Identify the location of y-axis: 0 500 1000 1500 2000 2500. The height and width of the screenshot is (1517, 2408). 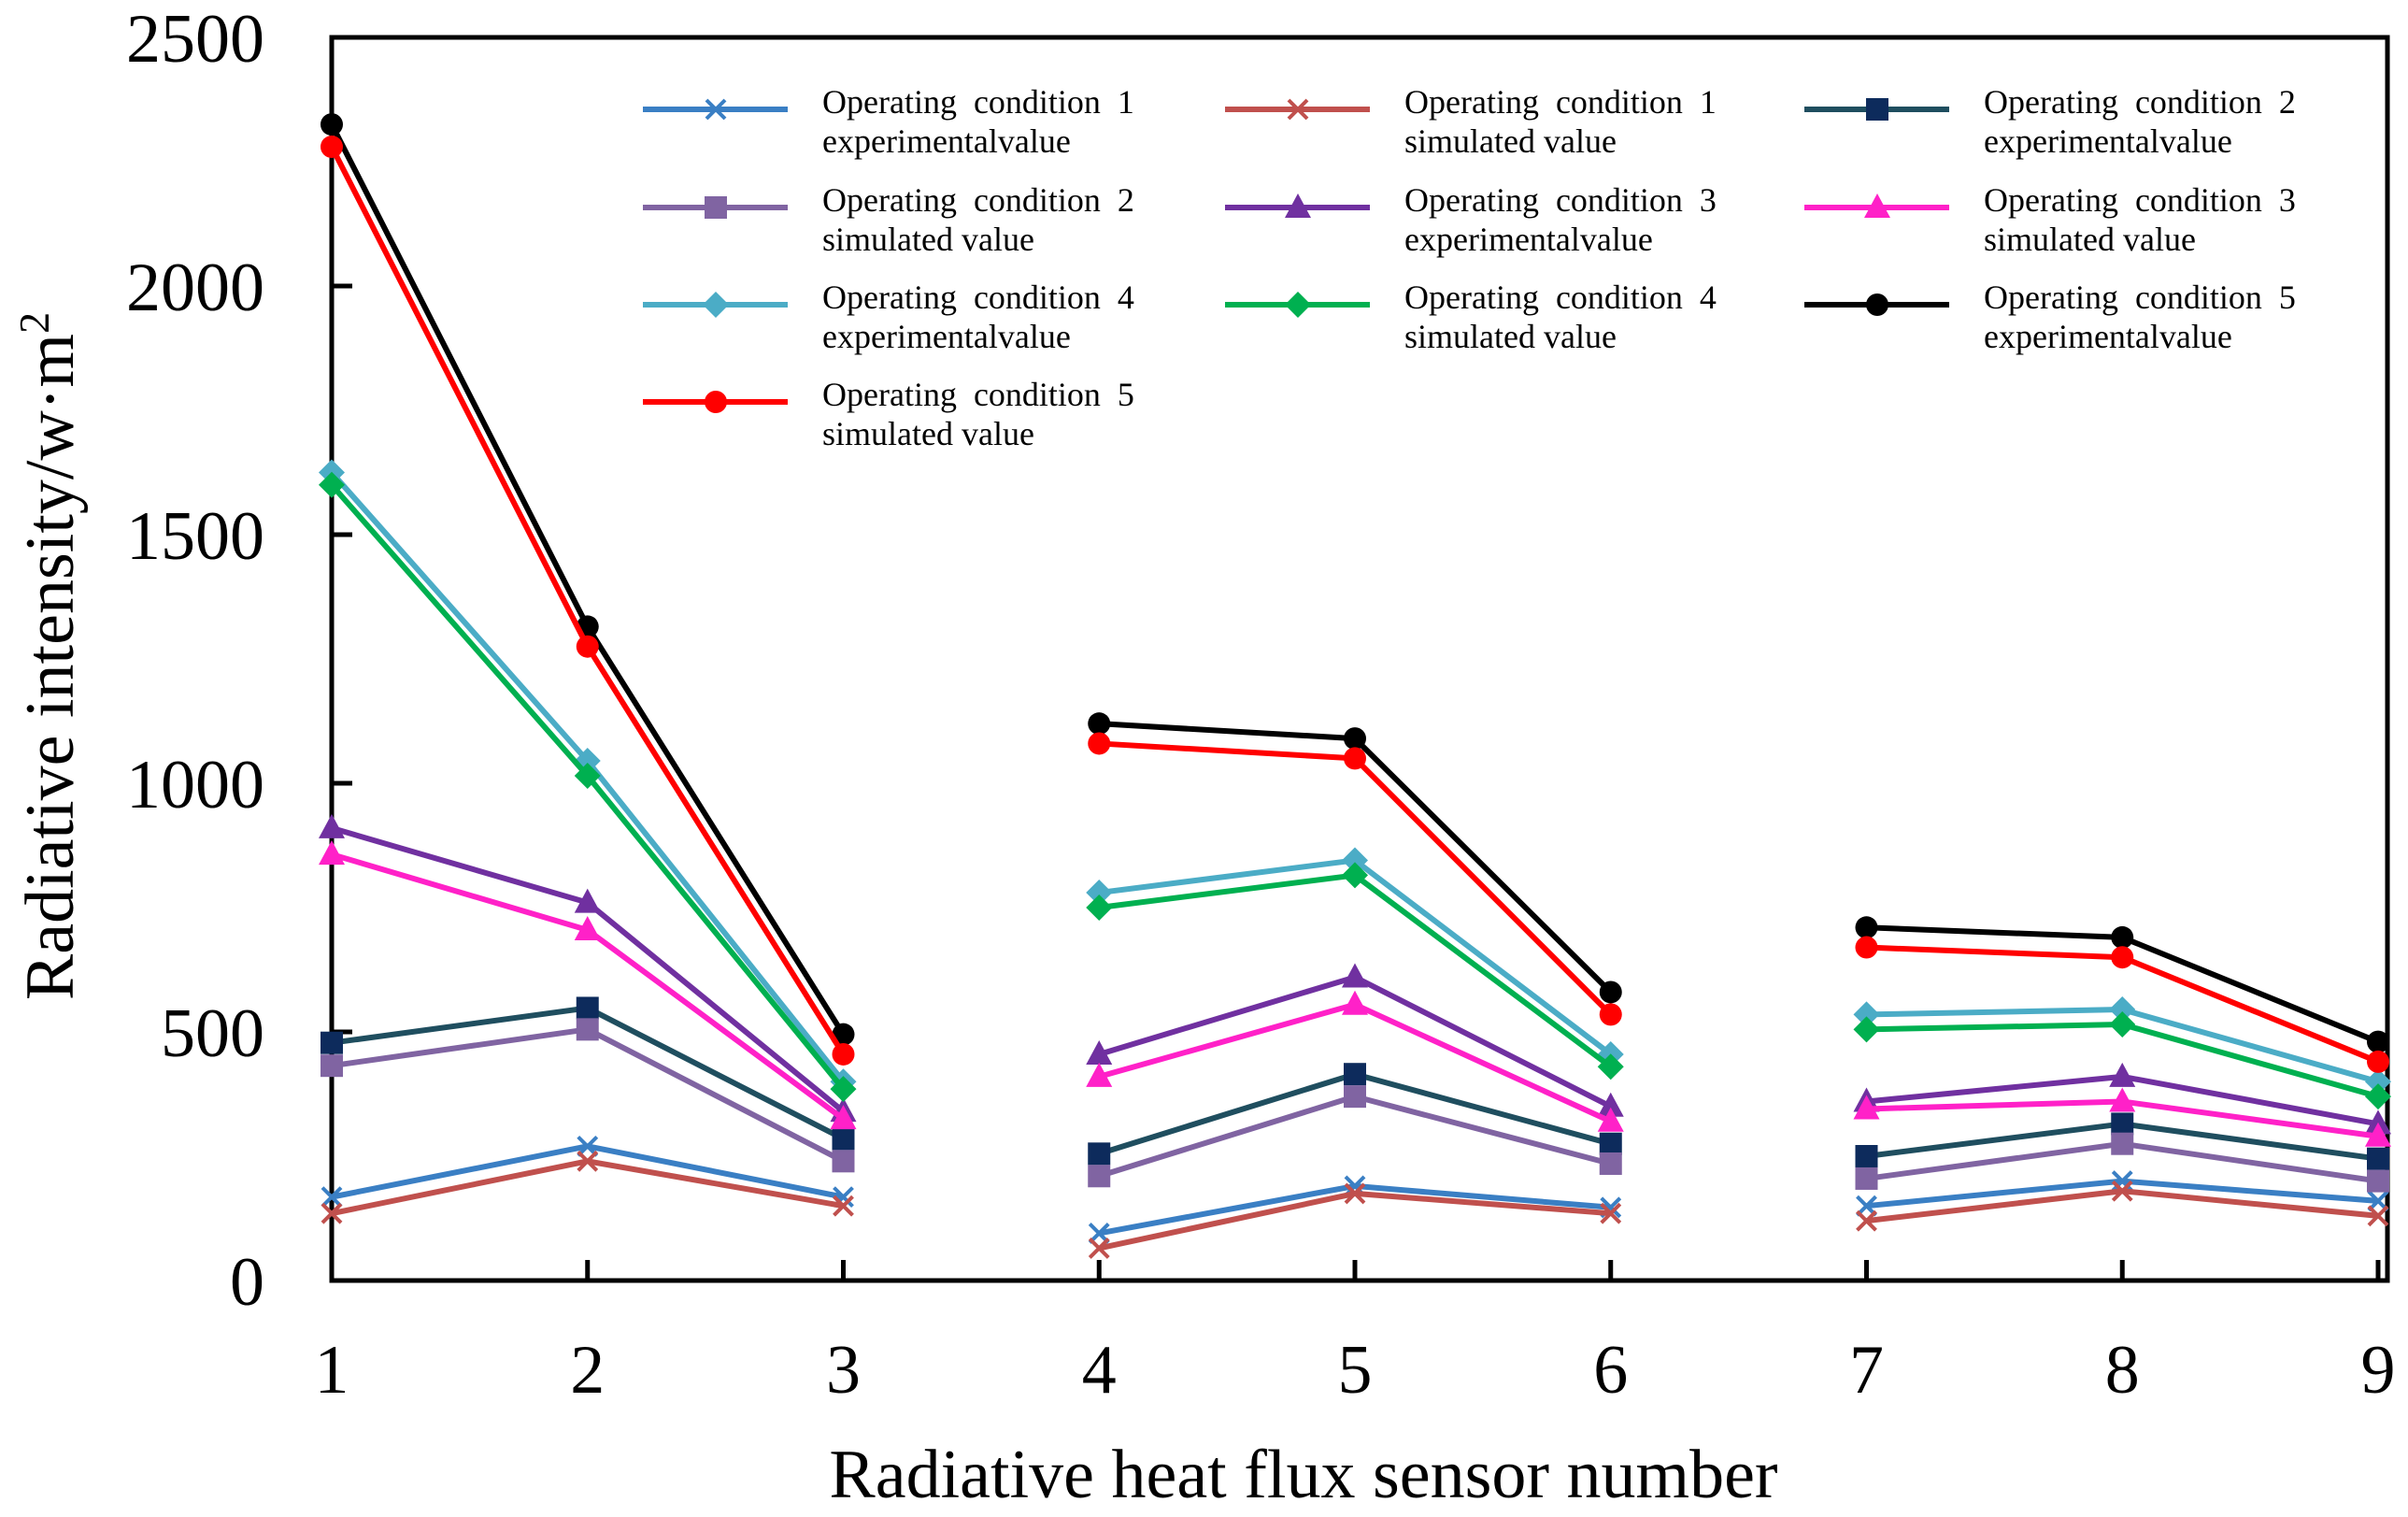
(239, 661).